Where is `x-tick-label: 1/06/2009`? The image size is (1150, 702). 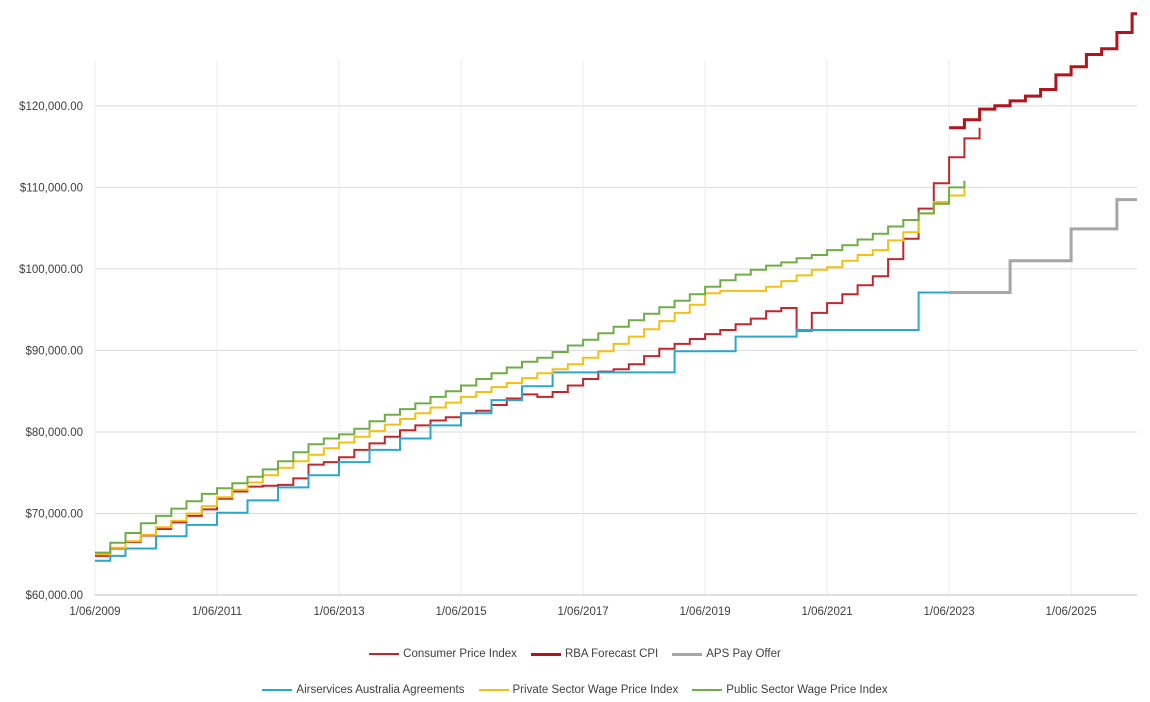 x-tick-label: 1/06/2009 is located at coordinates (94, 612).